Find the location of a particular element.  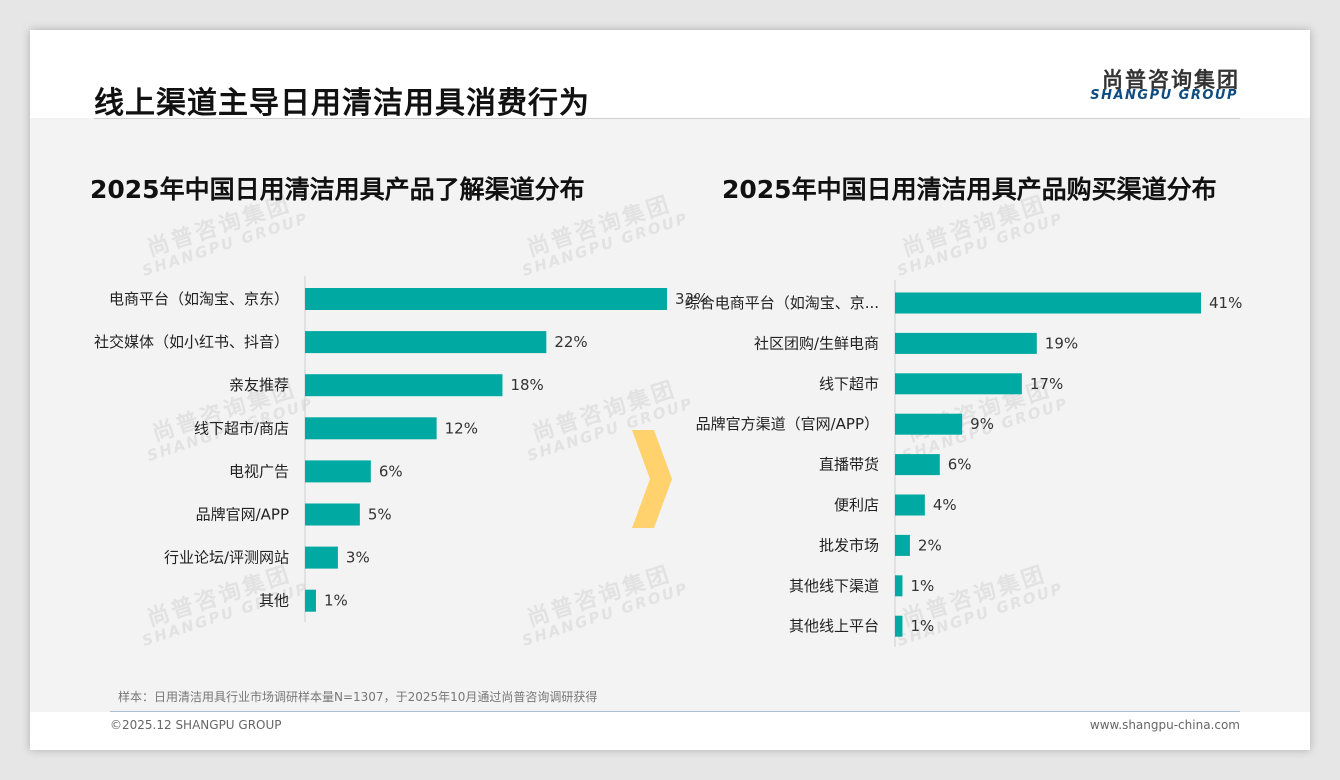

category-label: 直播带货 is located at coordinates (849, 465).